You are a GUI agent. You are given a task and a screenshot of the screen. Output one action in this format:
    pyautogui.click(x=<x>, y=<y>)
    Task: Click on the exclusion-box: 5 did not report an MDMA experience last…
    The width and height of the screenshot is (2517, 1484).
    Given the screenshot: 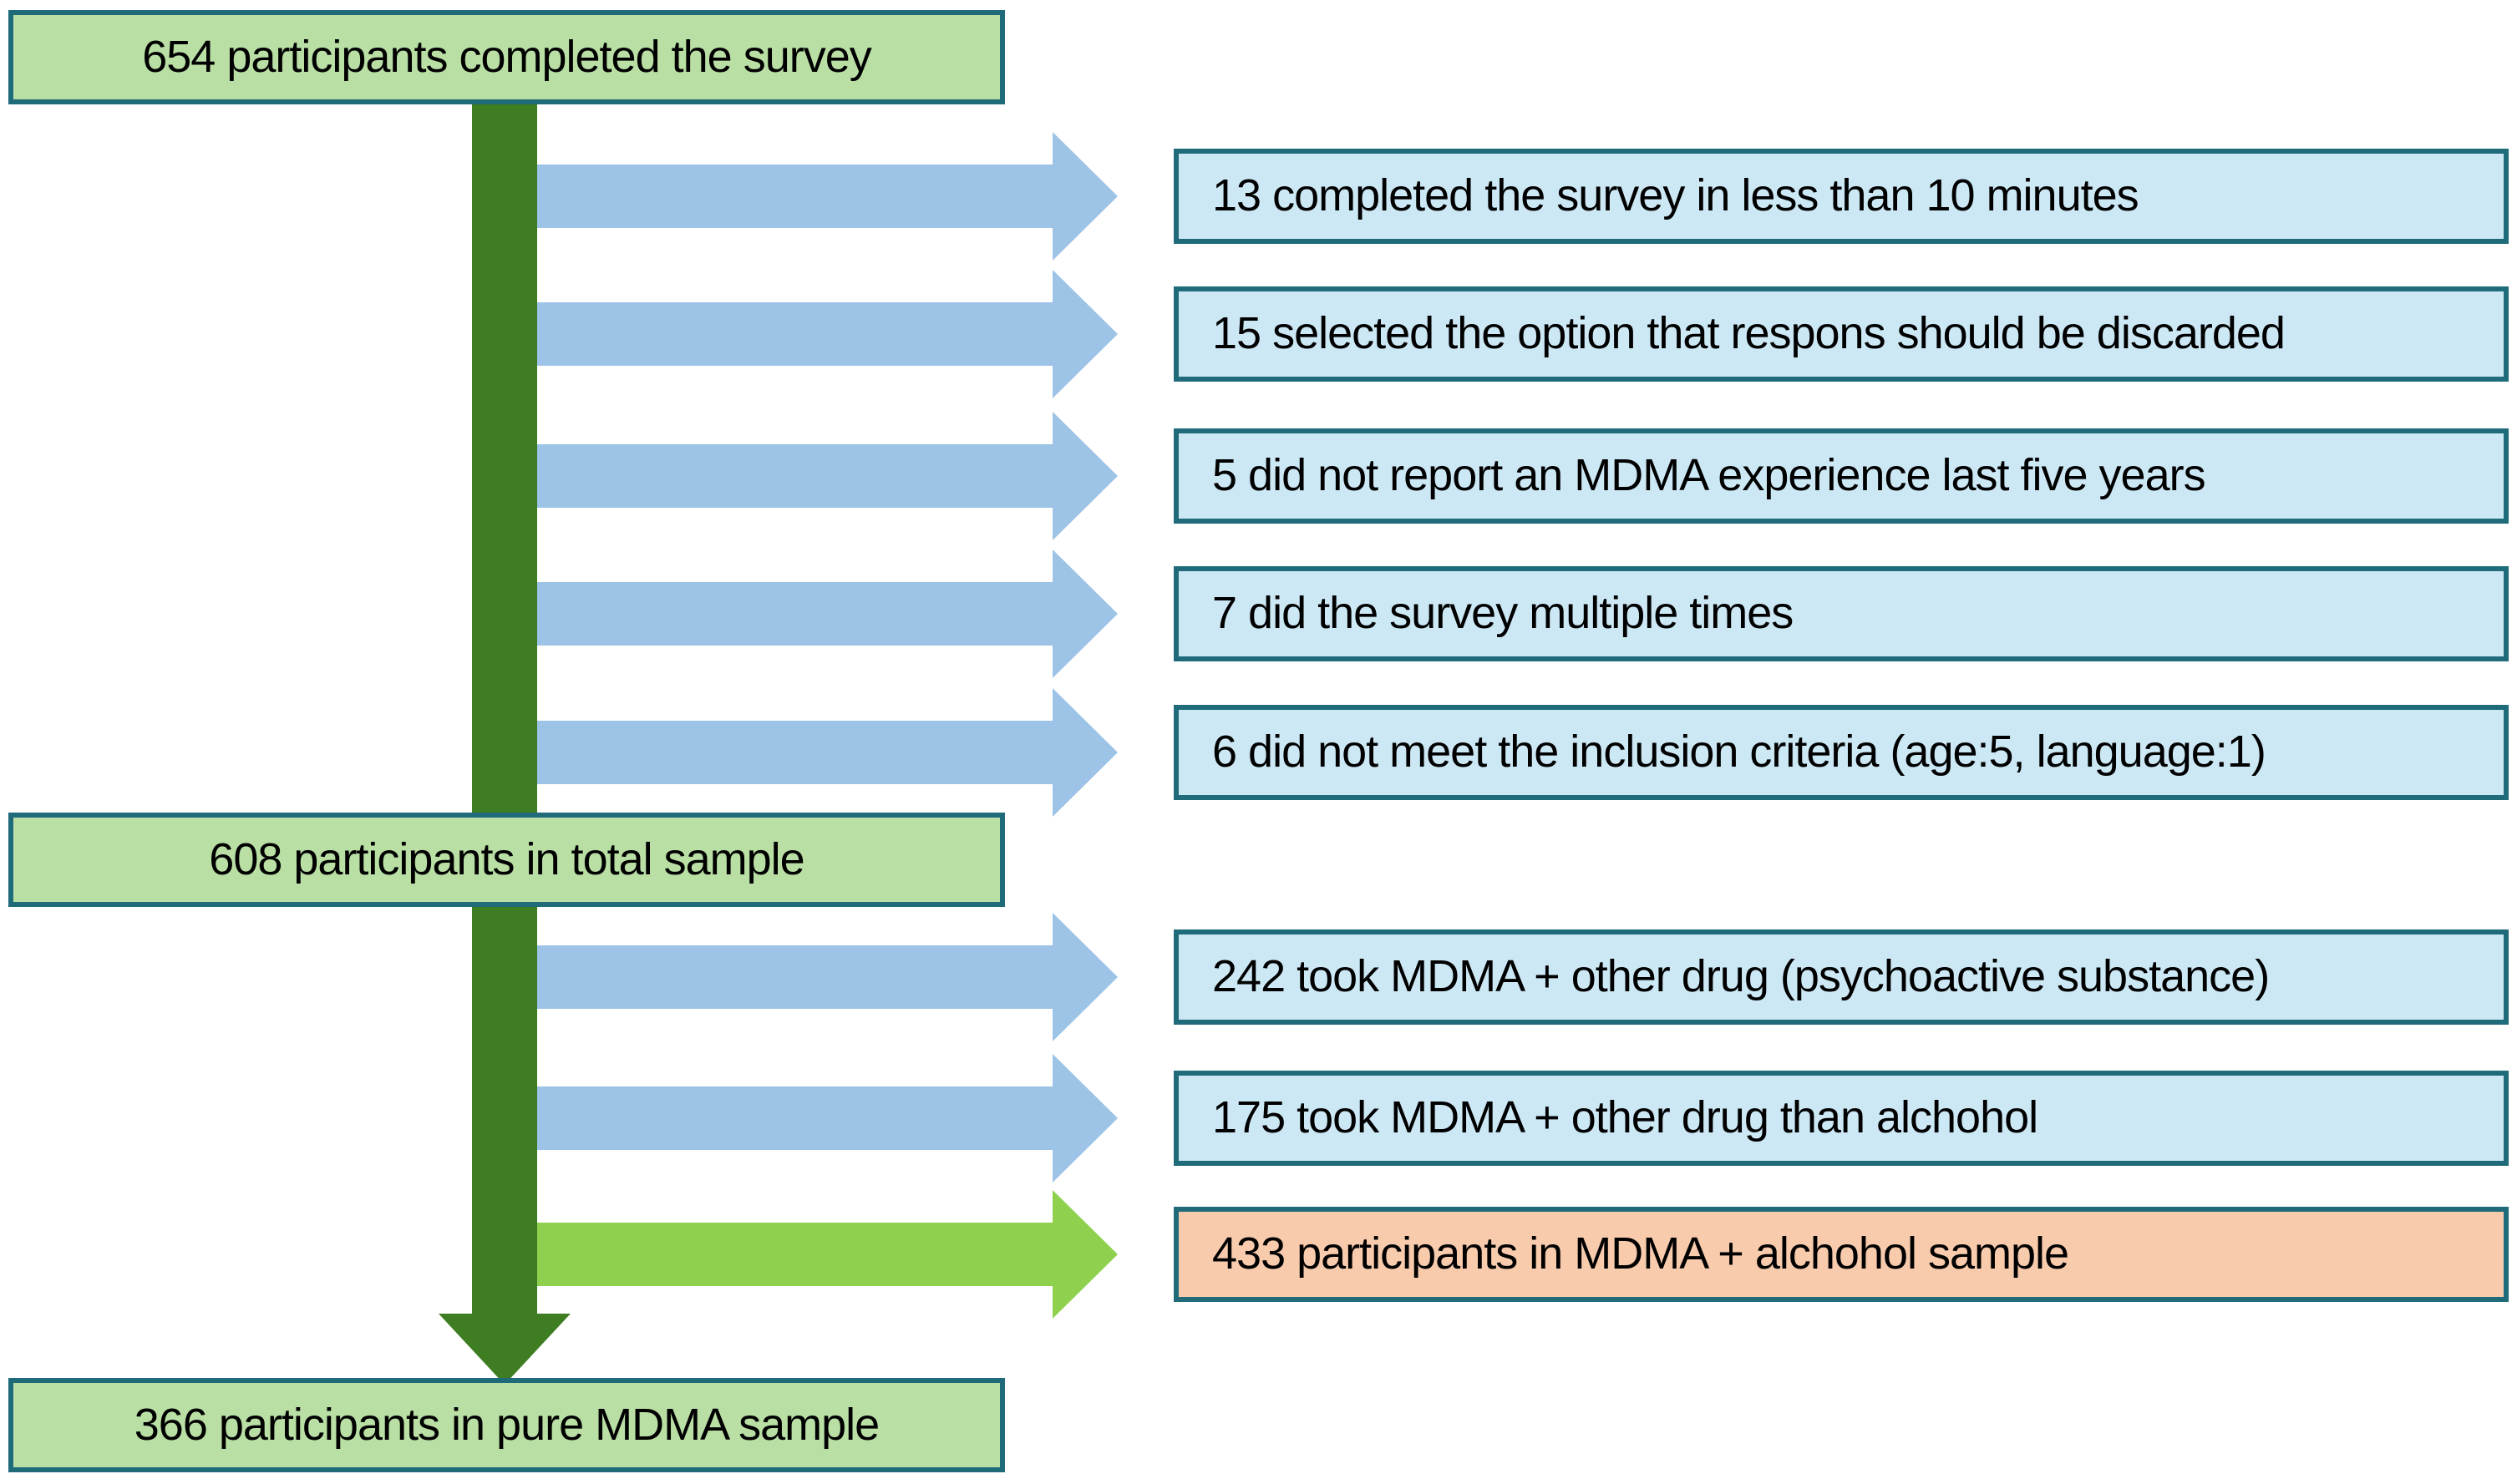 What is the action you would take?
    pyautogui.click(x=1841, y=476)
    